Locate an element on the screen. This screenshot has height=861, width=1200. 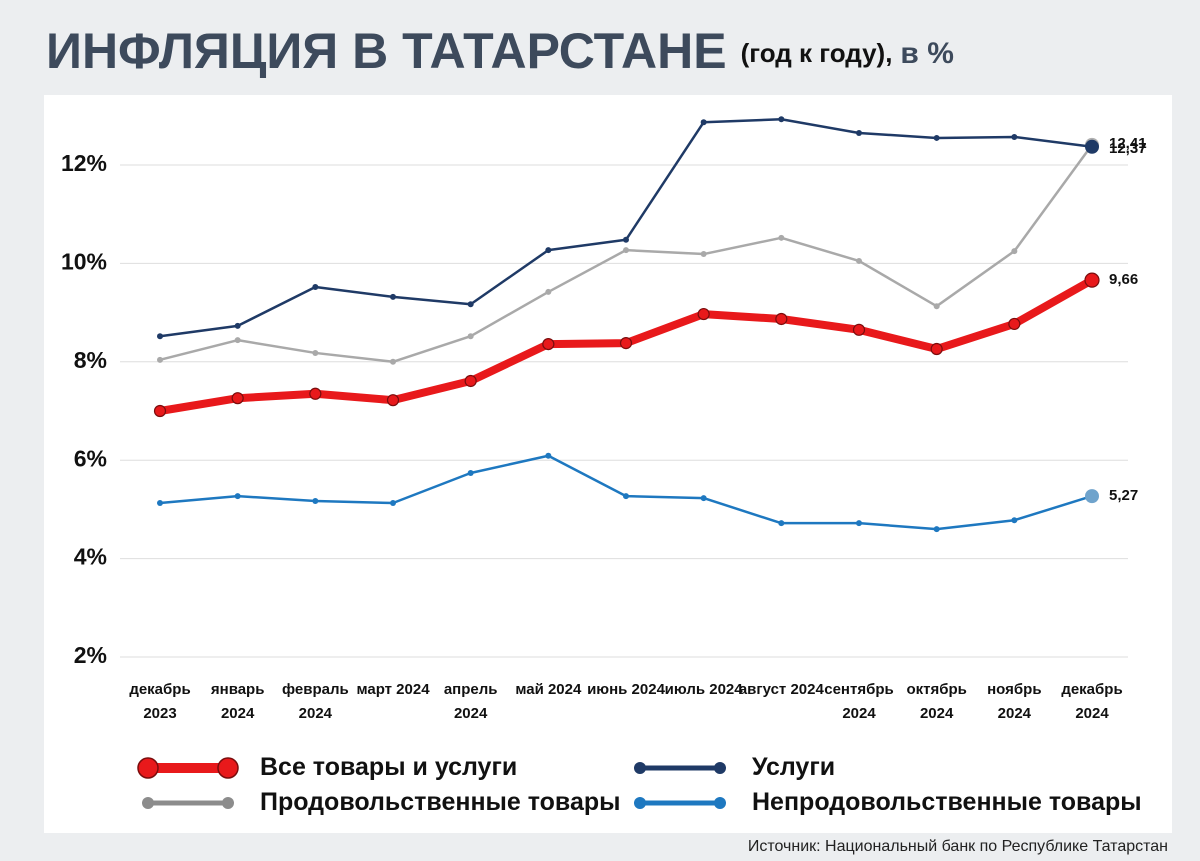
value-label: 9,66 is located at coordinates (1123, 279).